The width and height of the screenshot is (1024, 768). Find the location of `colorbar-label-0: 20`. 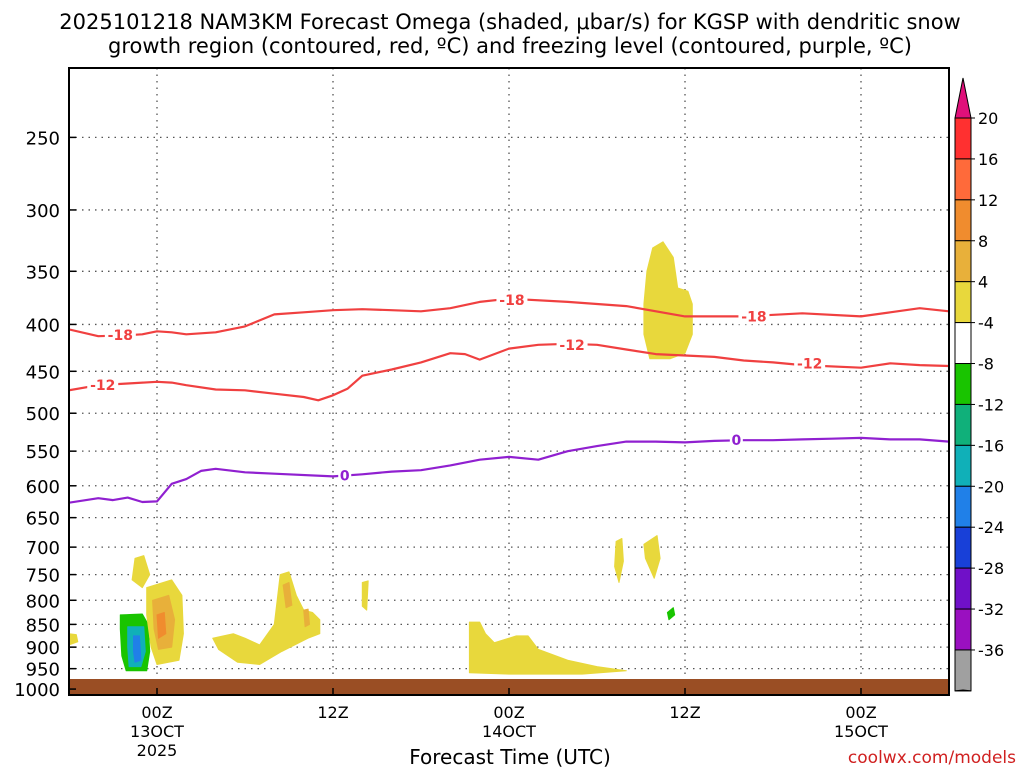

colorbar-label-0: 20 is located at coordinates (988, 118).